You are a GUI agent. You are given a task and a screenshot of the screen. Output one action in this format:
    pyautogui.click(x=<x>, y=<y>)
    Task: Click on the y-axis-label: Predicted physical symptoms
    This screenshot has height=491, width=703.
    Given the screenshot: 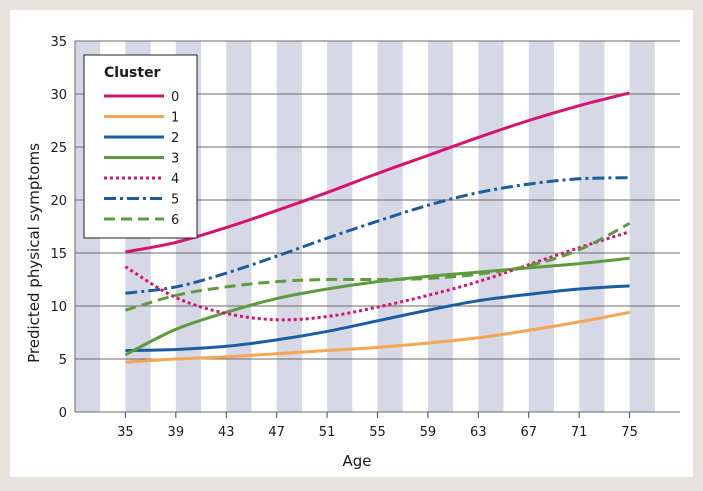 What is the action you would take?
    pyautogui.click(x=34, y=253)
    